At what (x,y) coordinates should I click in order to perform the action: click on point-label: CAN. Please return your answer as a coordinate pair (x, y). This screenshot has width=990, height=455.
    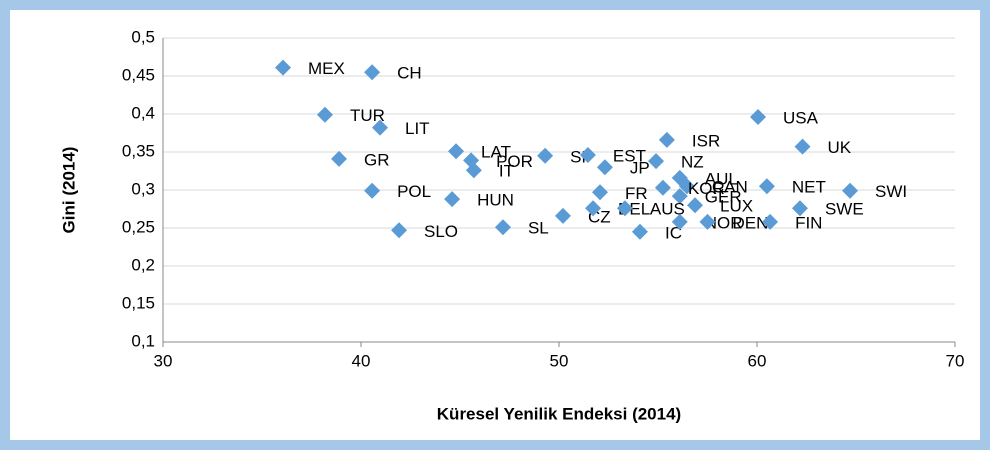
    Looking at the image, I should click on (730, 187).